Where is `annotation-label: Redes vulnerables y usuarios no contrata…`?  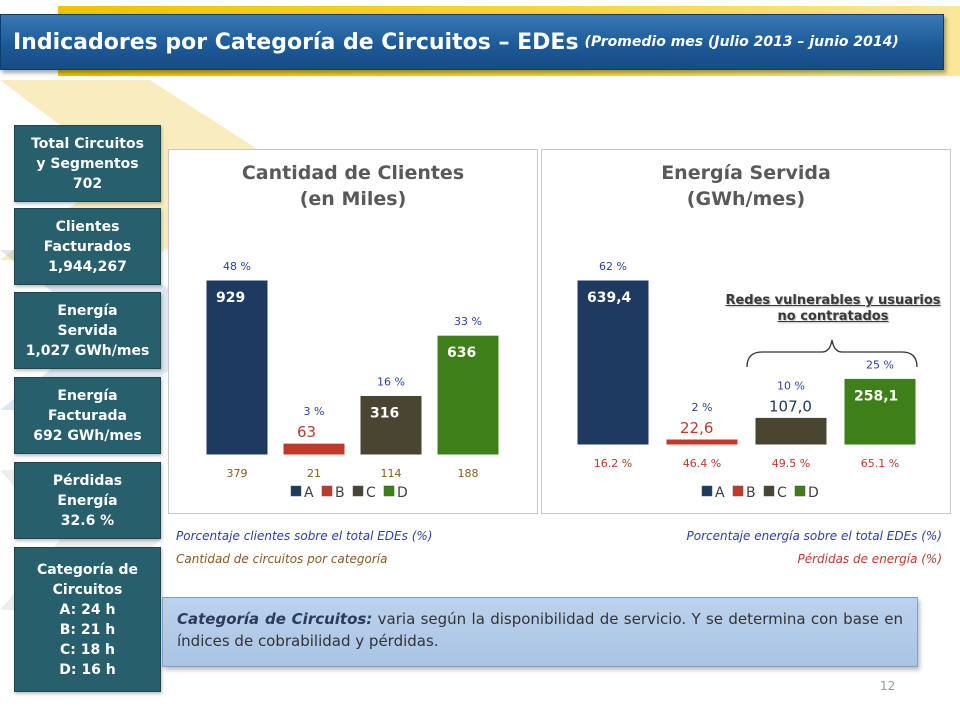
annotation-label: Redes vulnerables y usuarios no contrata… is located at coordinates (833, 309).